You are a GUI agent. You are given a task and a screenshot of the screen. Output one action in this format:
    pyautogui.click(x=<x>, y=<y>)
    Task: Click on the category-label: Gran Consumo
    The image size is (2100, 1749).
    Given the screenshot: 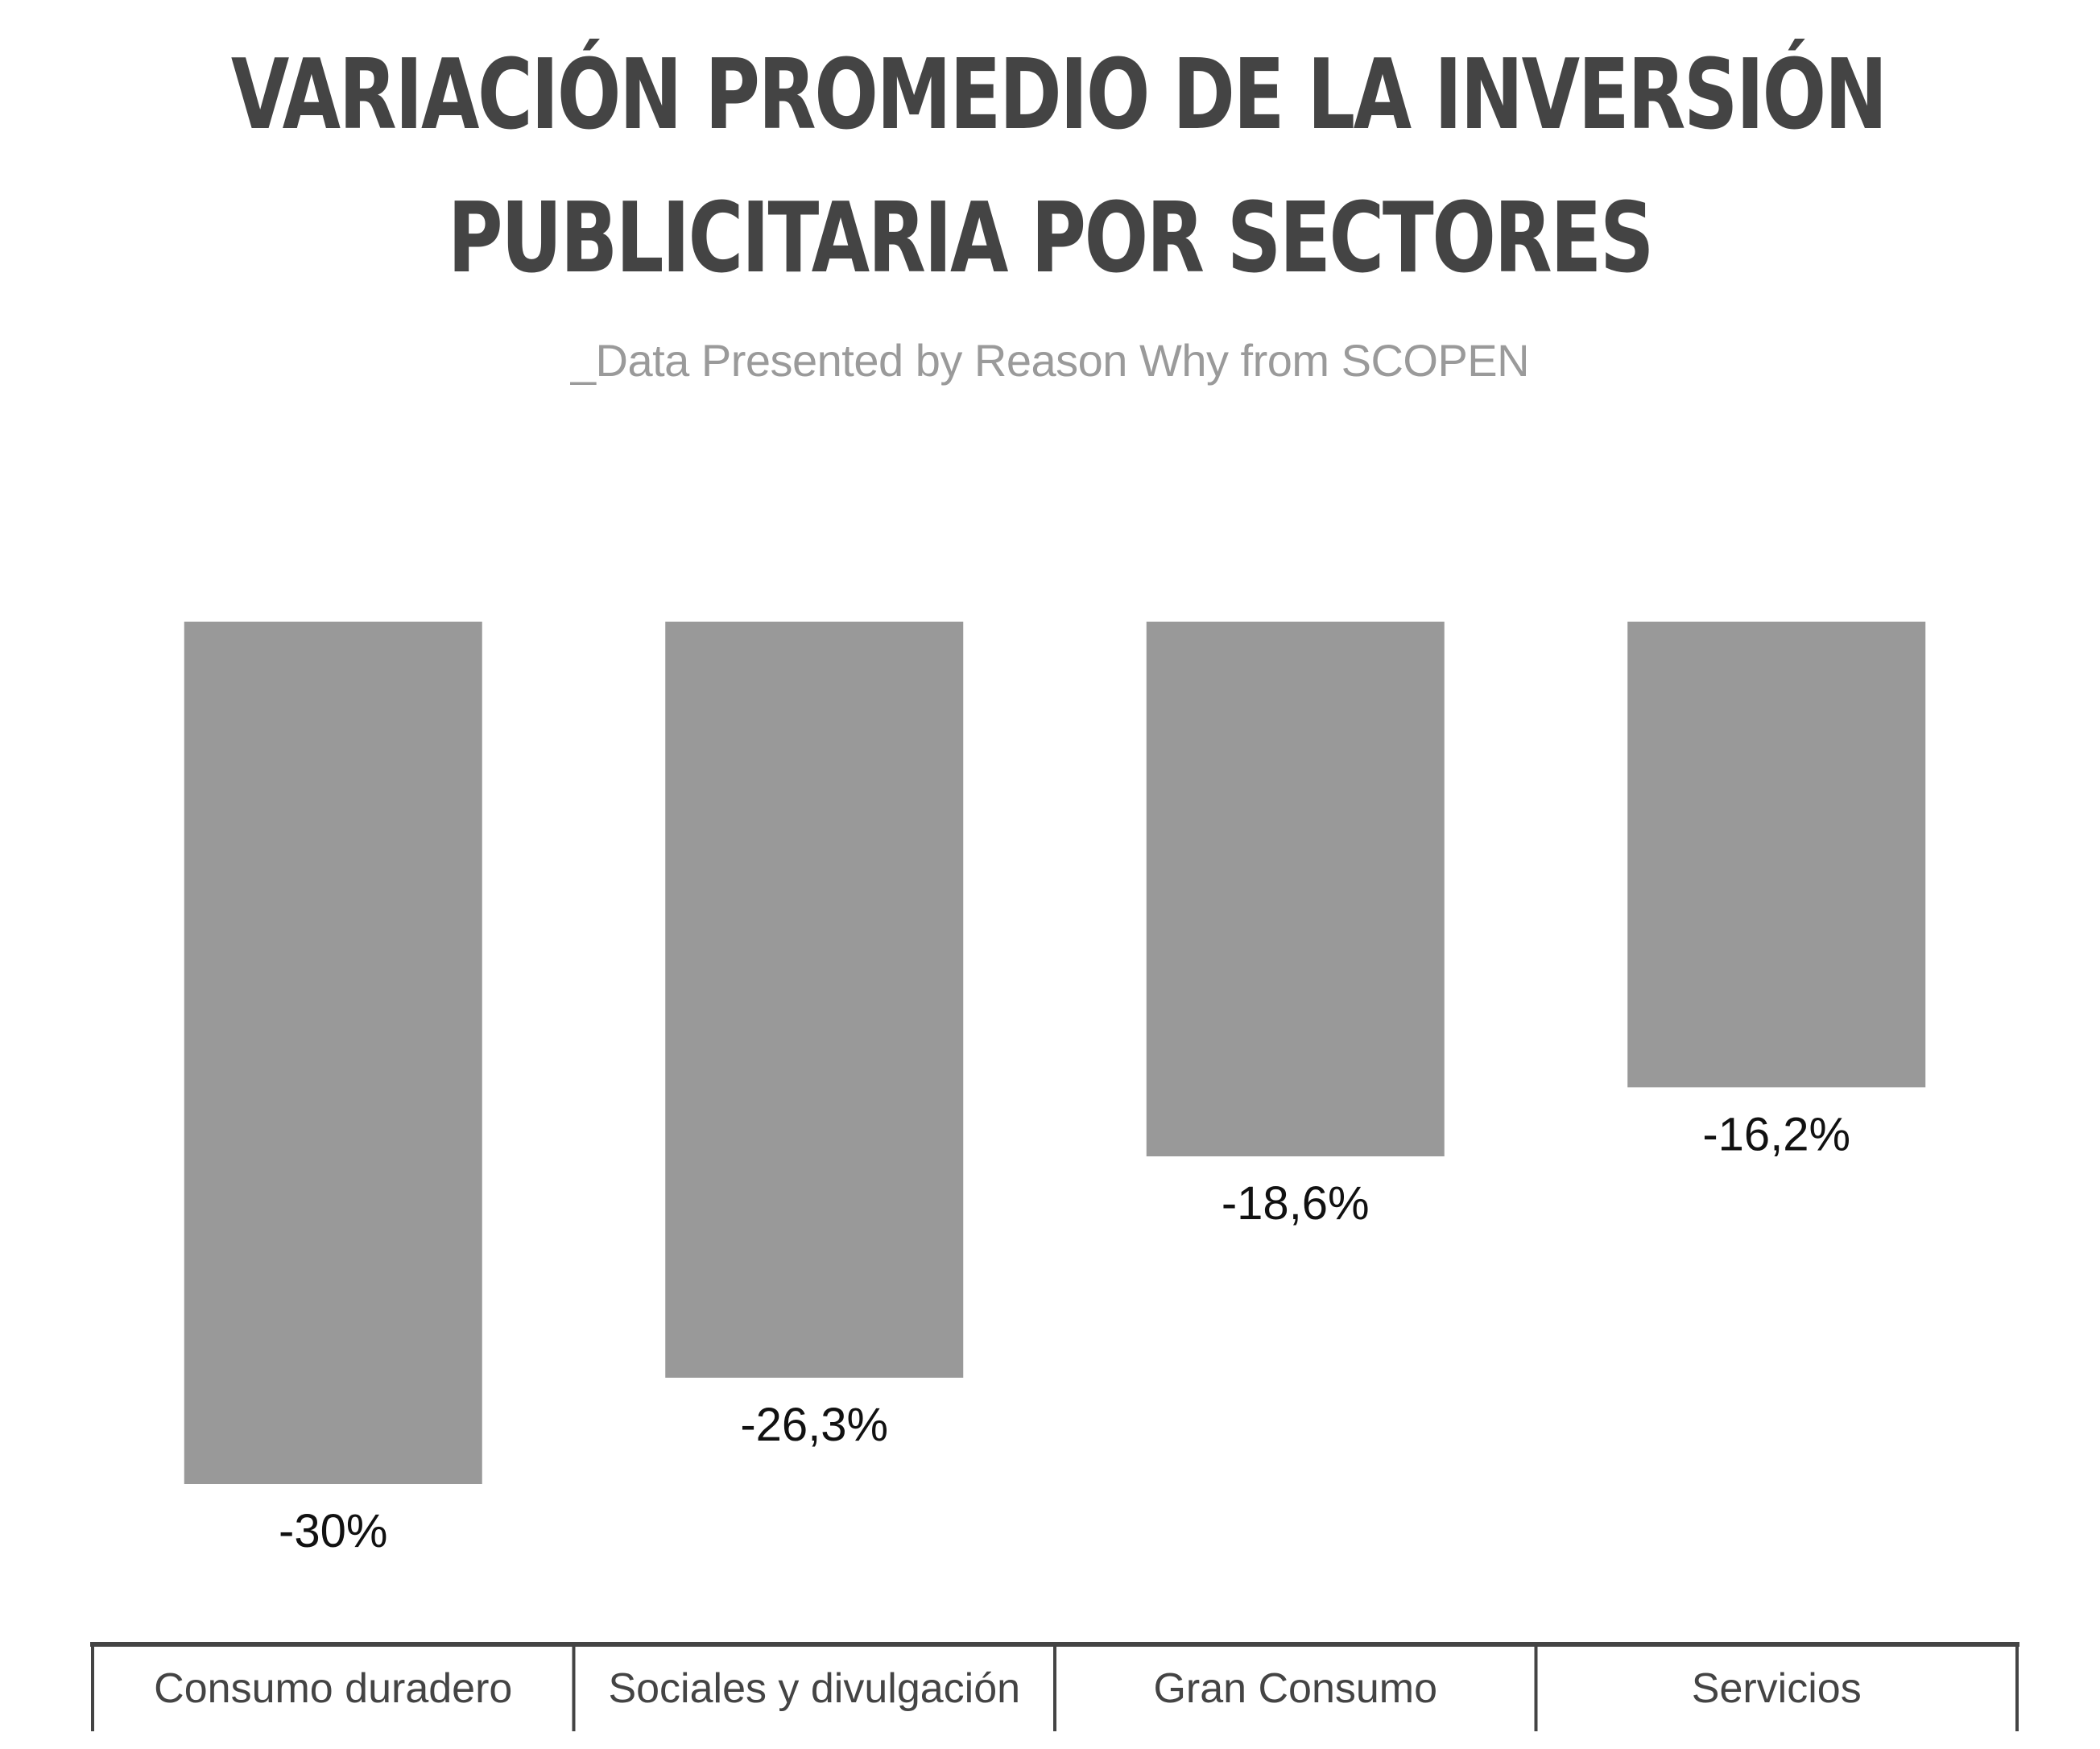 What is the action you would take?
    pyautogui.click(x=1295, y=1688)
    